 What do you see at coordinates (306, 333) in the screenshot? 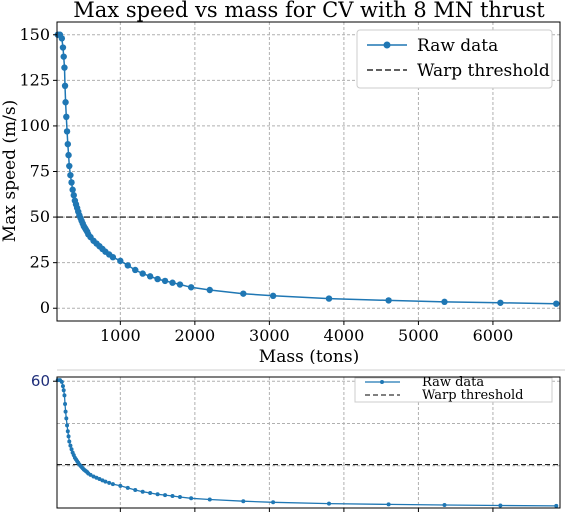
I see `x-ticks: 1000 2000 3000 4000 5000 6000` at bounding box center [306, 333].